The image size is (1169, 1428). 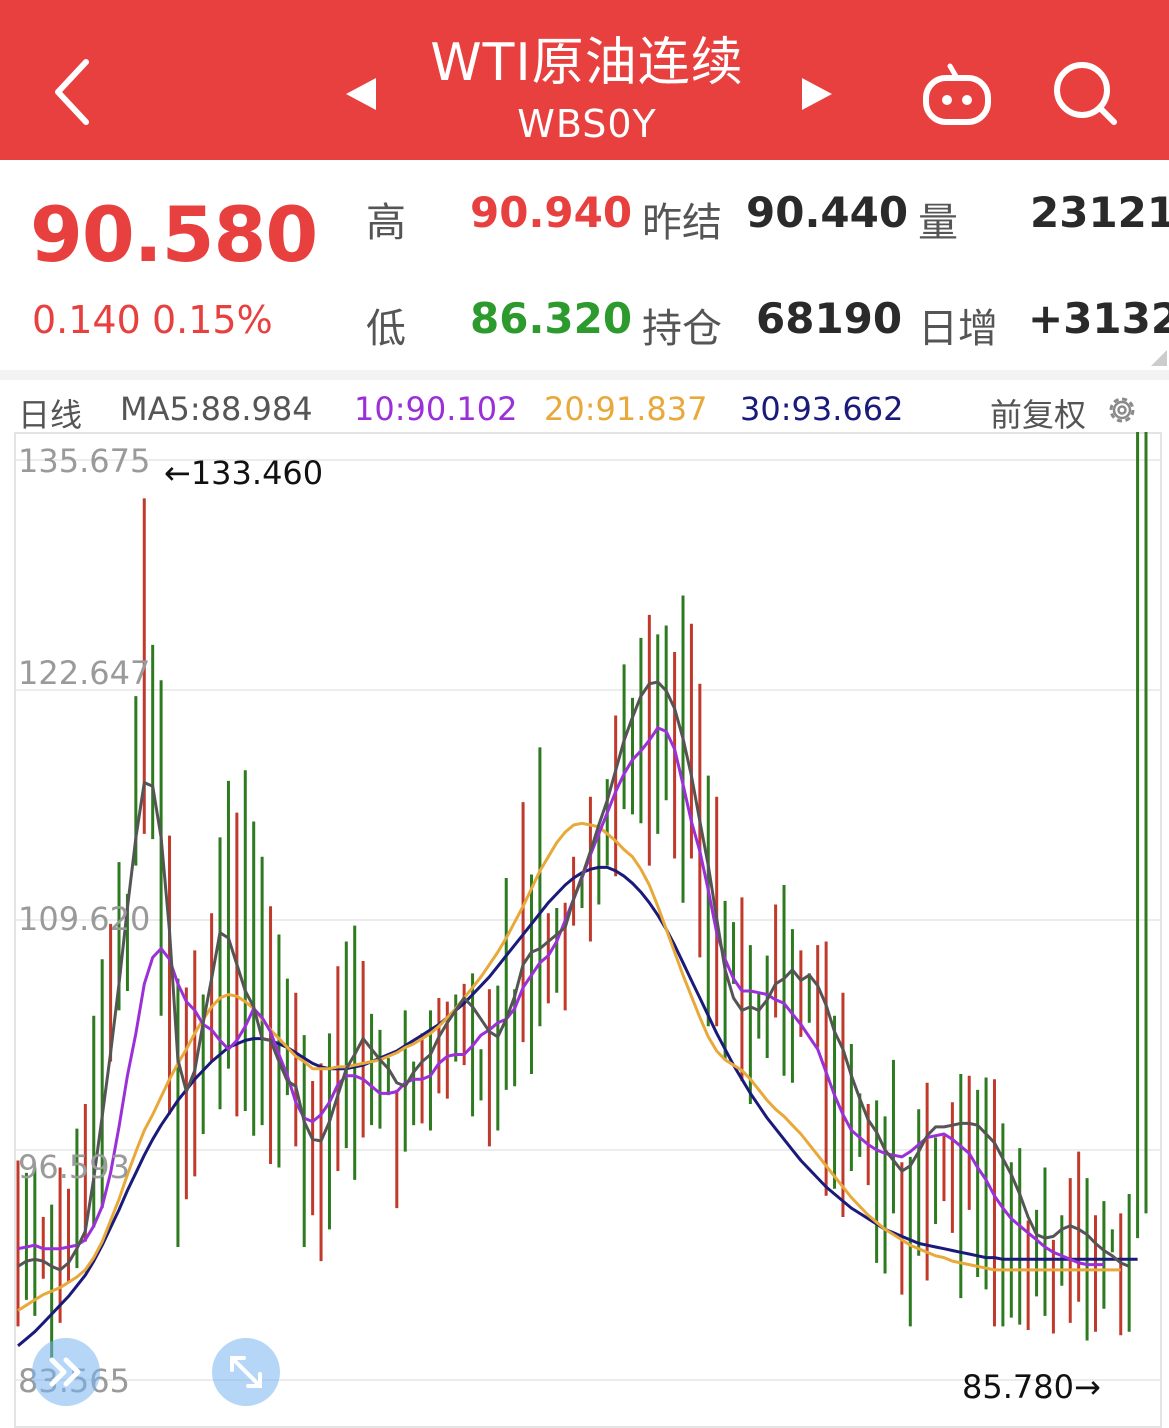 What do you see at coordinates (551, 212) in the screenshot?
I see `high-value: 90.940` at bounding box center [551, 212].